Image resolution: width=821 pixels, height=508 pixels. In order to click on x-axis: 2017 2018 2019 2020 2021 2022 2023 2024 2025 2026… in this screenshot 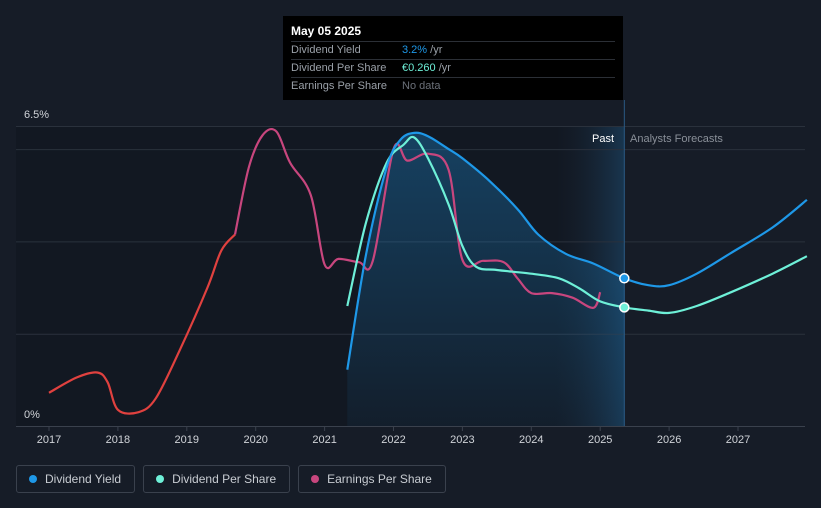, I will do `click(393, 436)`.